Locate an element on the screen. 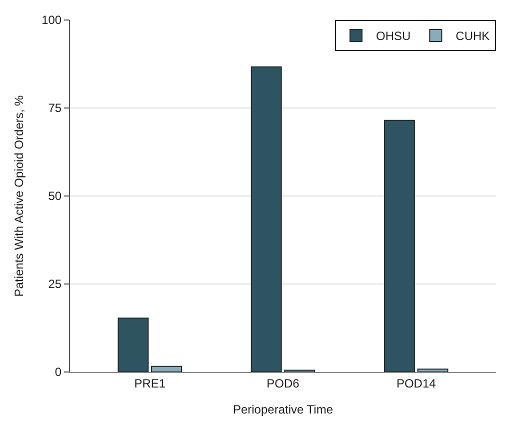 This screenshot has height=432, width=516. x-tick-label: POD6 is located at coordinates (283, 383).